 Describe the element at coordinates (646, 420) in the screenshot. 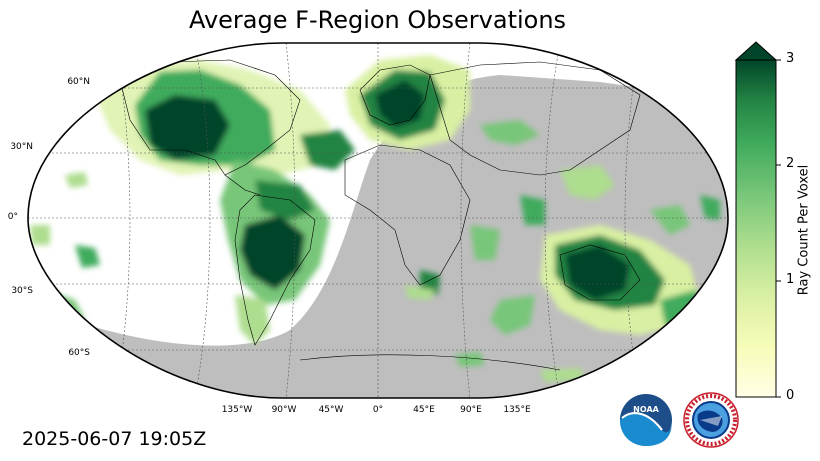

I see `noaa-logo: NOAA` at that location.